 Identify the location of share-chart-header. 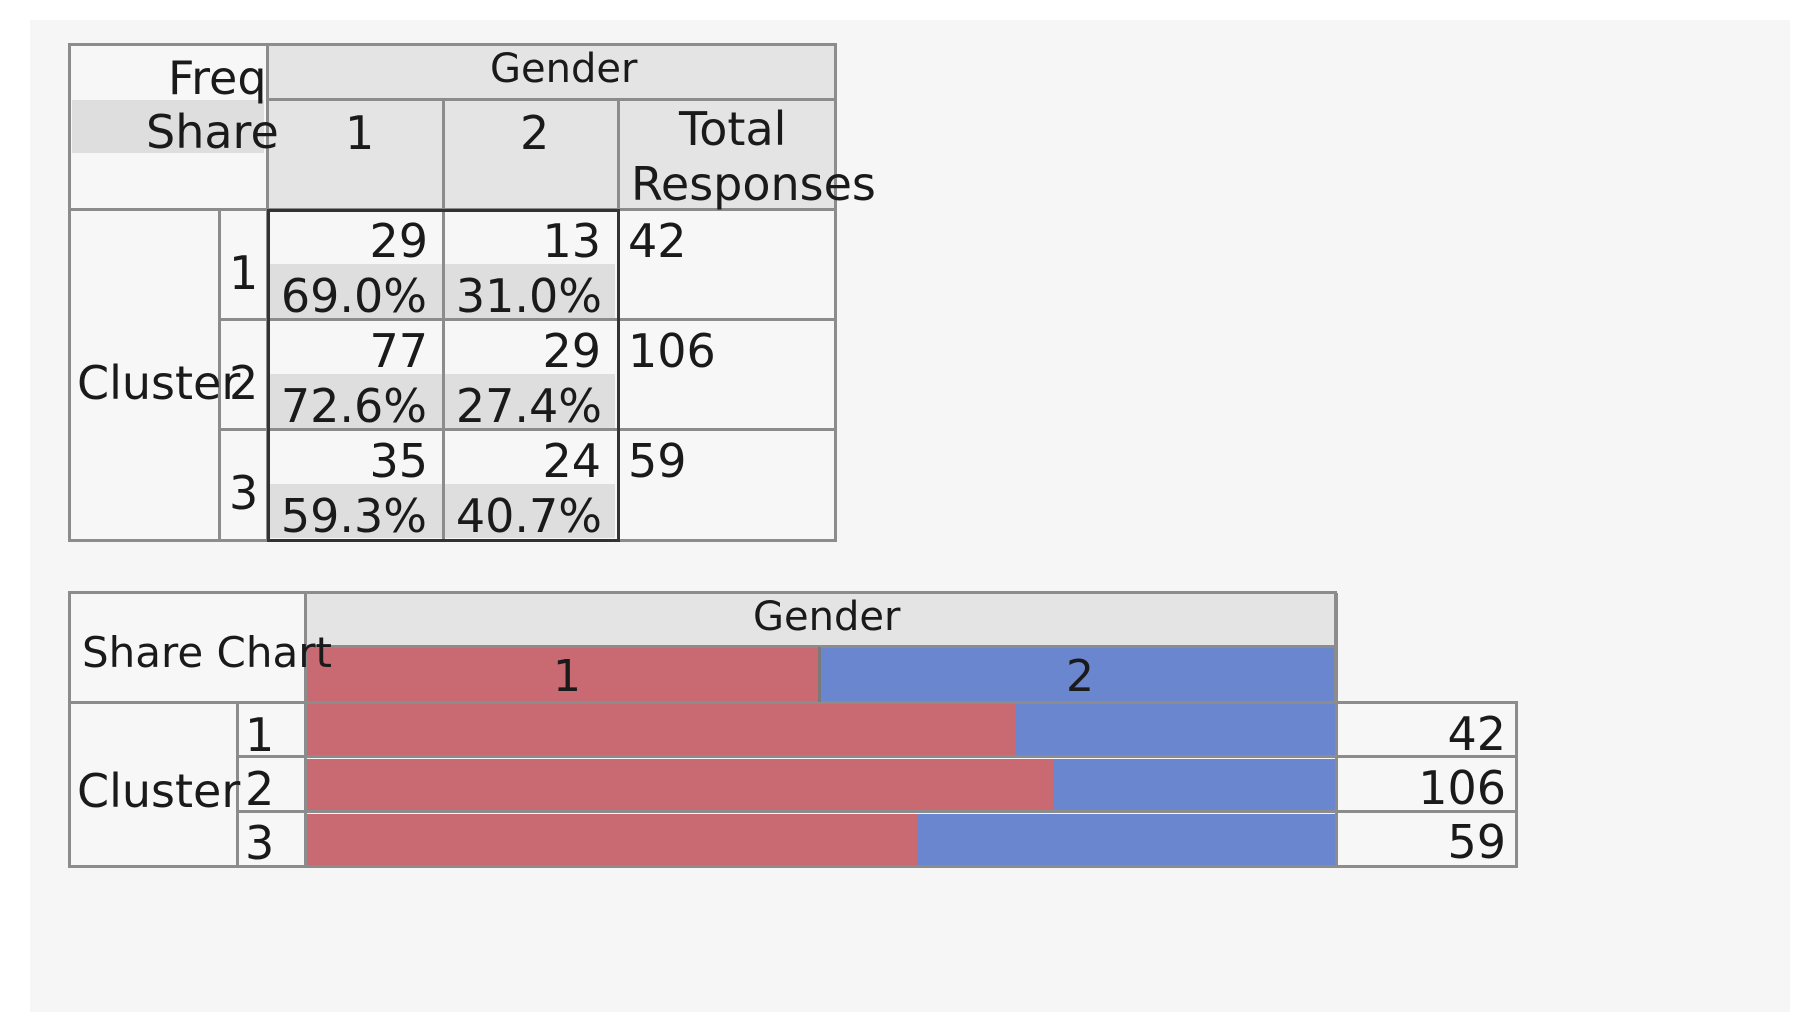
(820, 620).